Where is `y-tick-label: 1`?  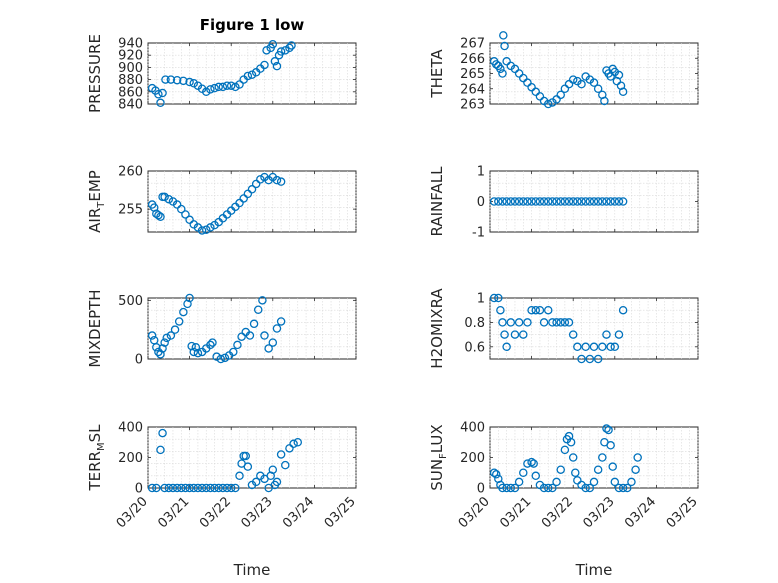
y-tick-label: 1 is located at coordinates (481, 172).